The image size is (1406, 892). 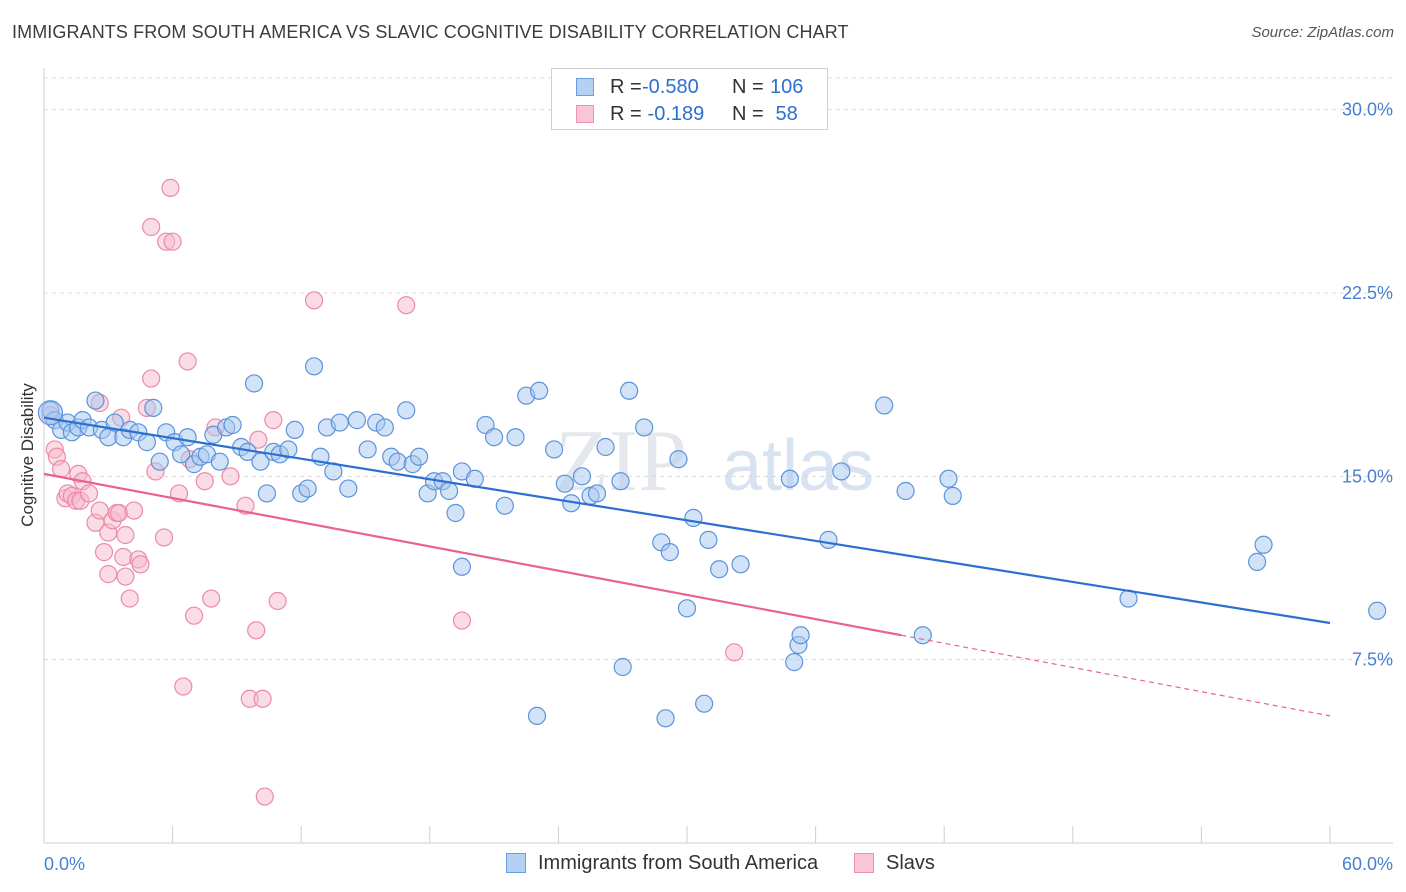 What do you see at coordinates (1322, 32) in the screenshot?
I see `source-label: Source: ZipAtlas.com` at bounding box center [1322, 32].